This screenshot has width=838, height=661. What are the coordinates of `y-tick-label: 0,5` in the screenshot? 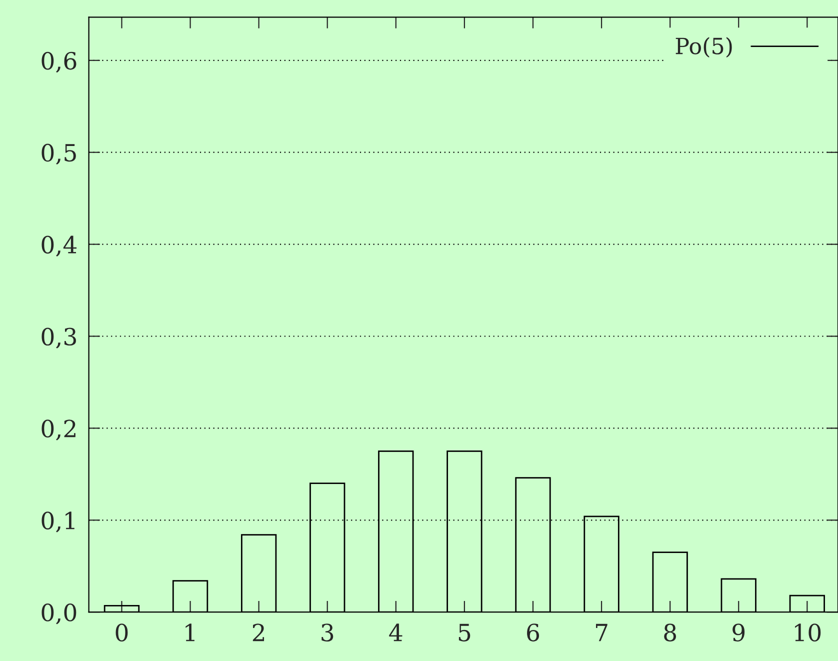 It's located at (59, 154).